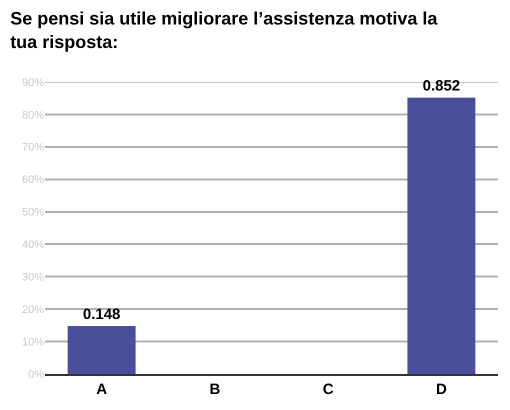  I want to click on data-label: 0.852, so click(441, 86).